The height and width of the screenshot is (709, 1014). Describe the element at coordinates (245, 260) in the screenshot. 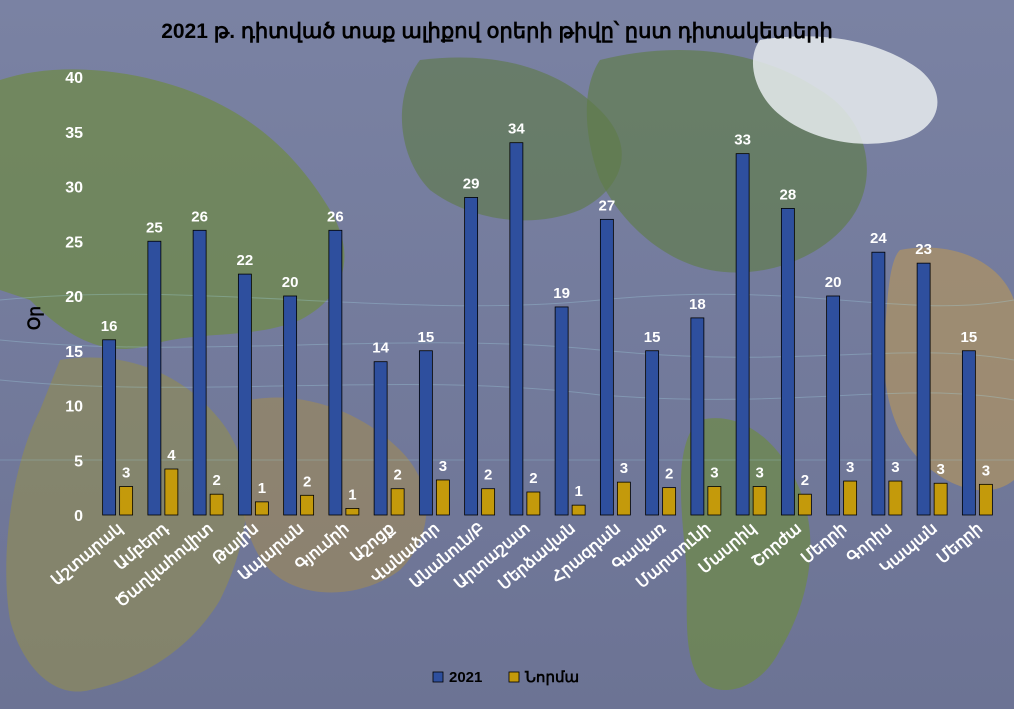

I see `data-label-2021: 22` at that location.